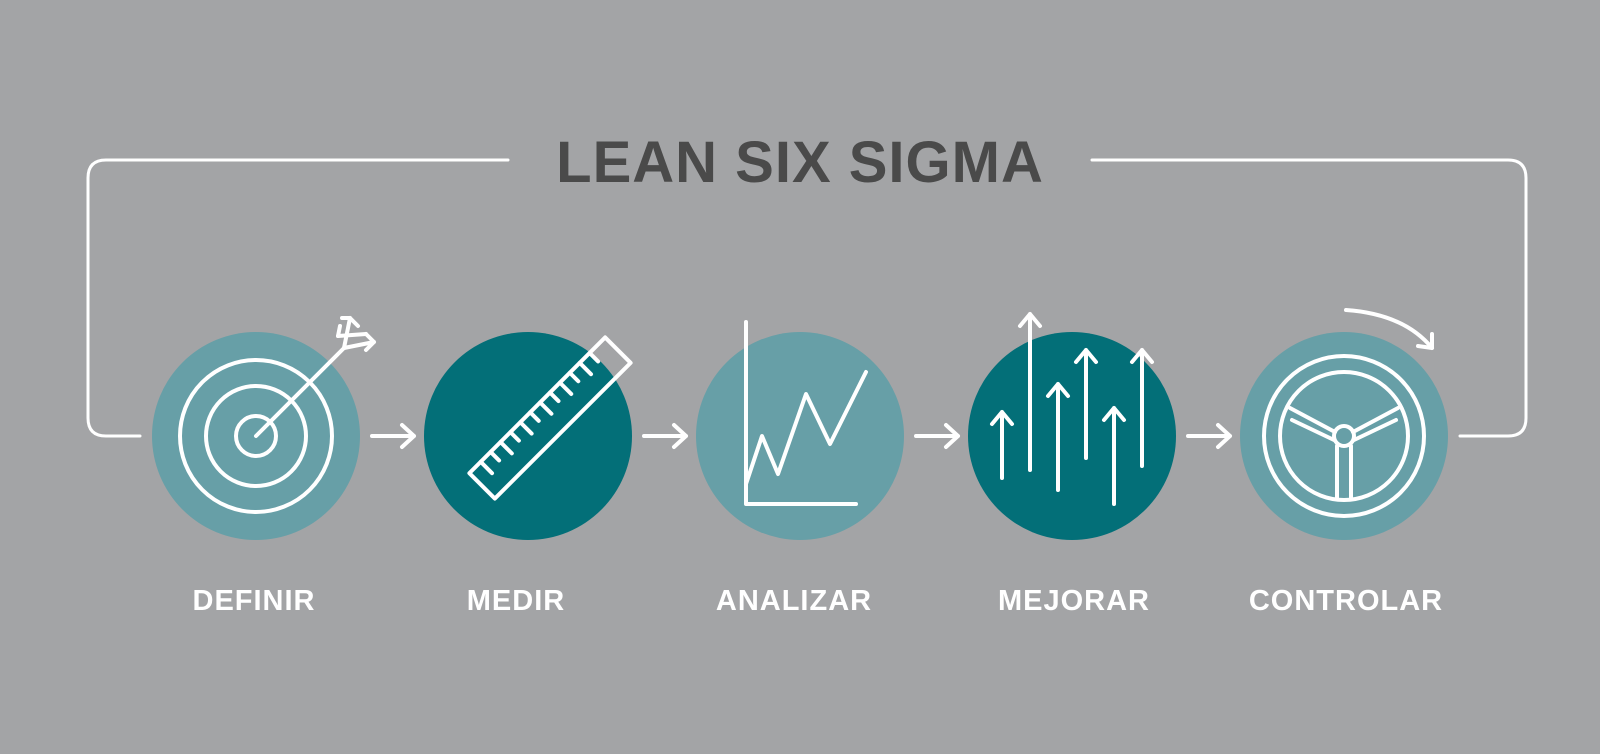 Image resolution: width=1600 pixels, height=754 pixels. Describe the element at coordinates (277, 415) in the screenshot. I see `target-arrow-icon` at that location.